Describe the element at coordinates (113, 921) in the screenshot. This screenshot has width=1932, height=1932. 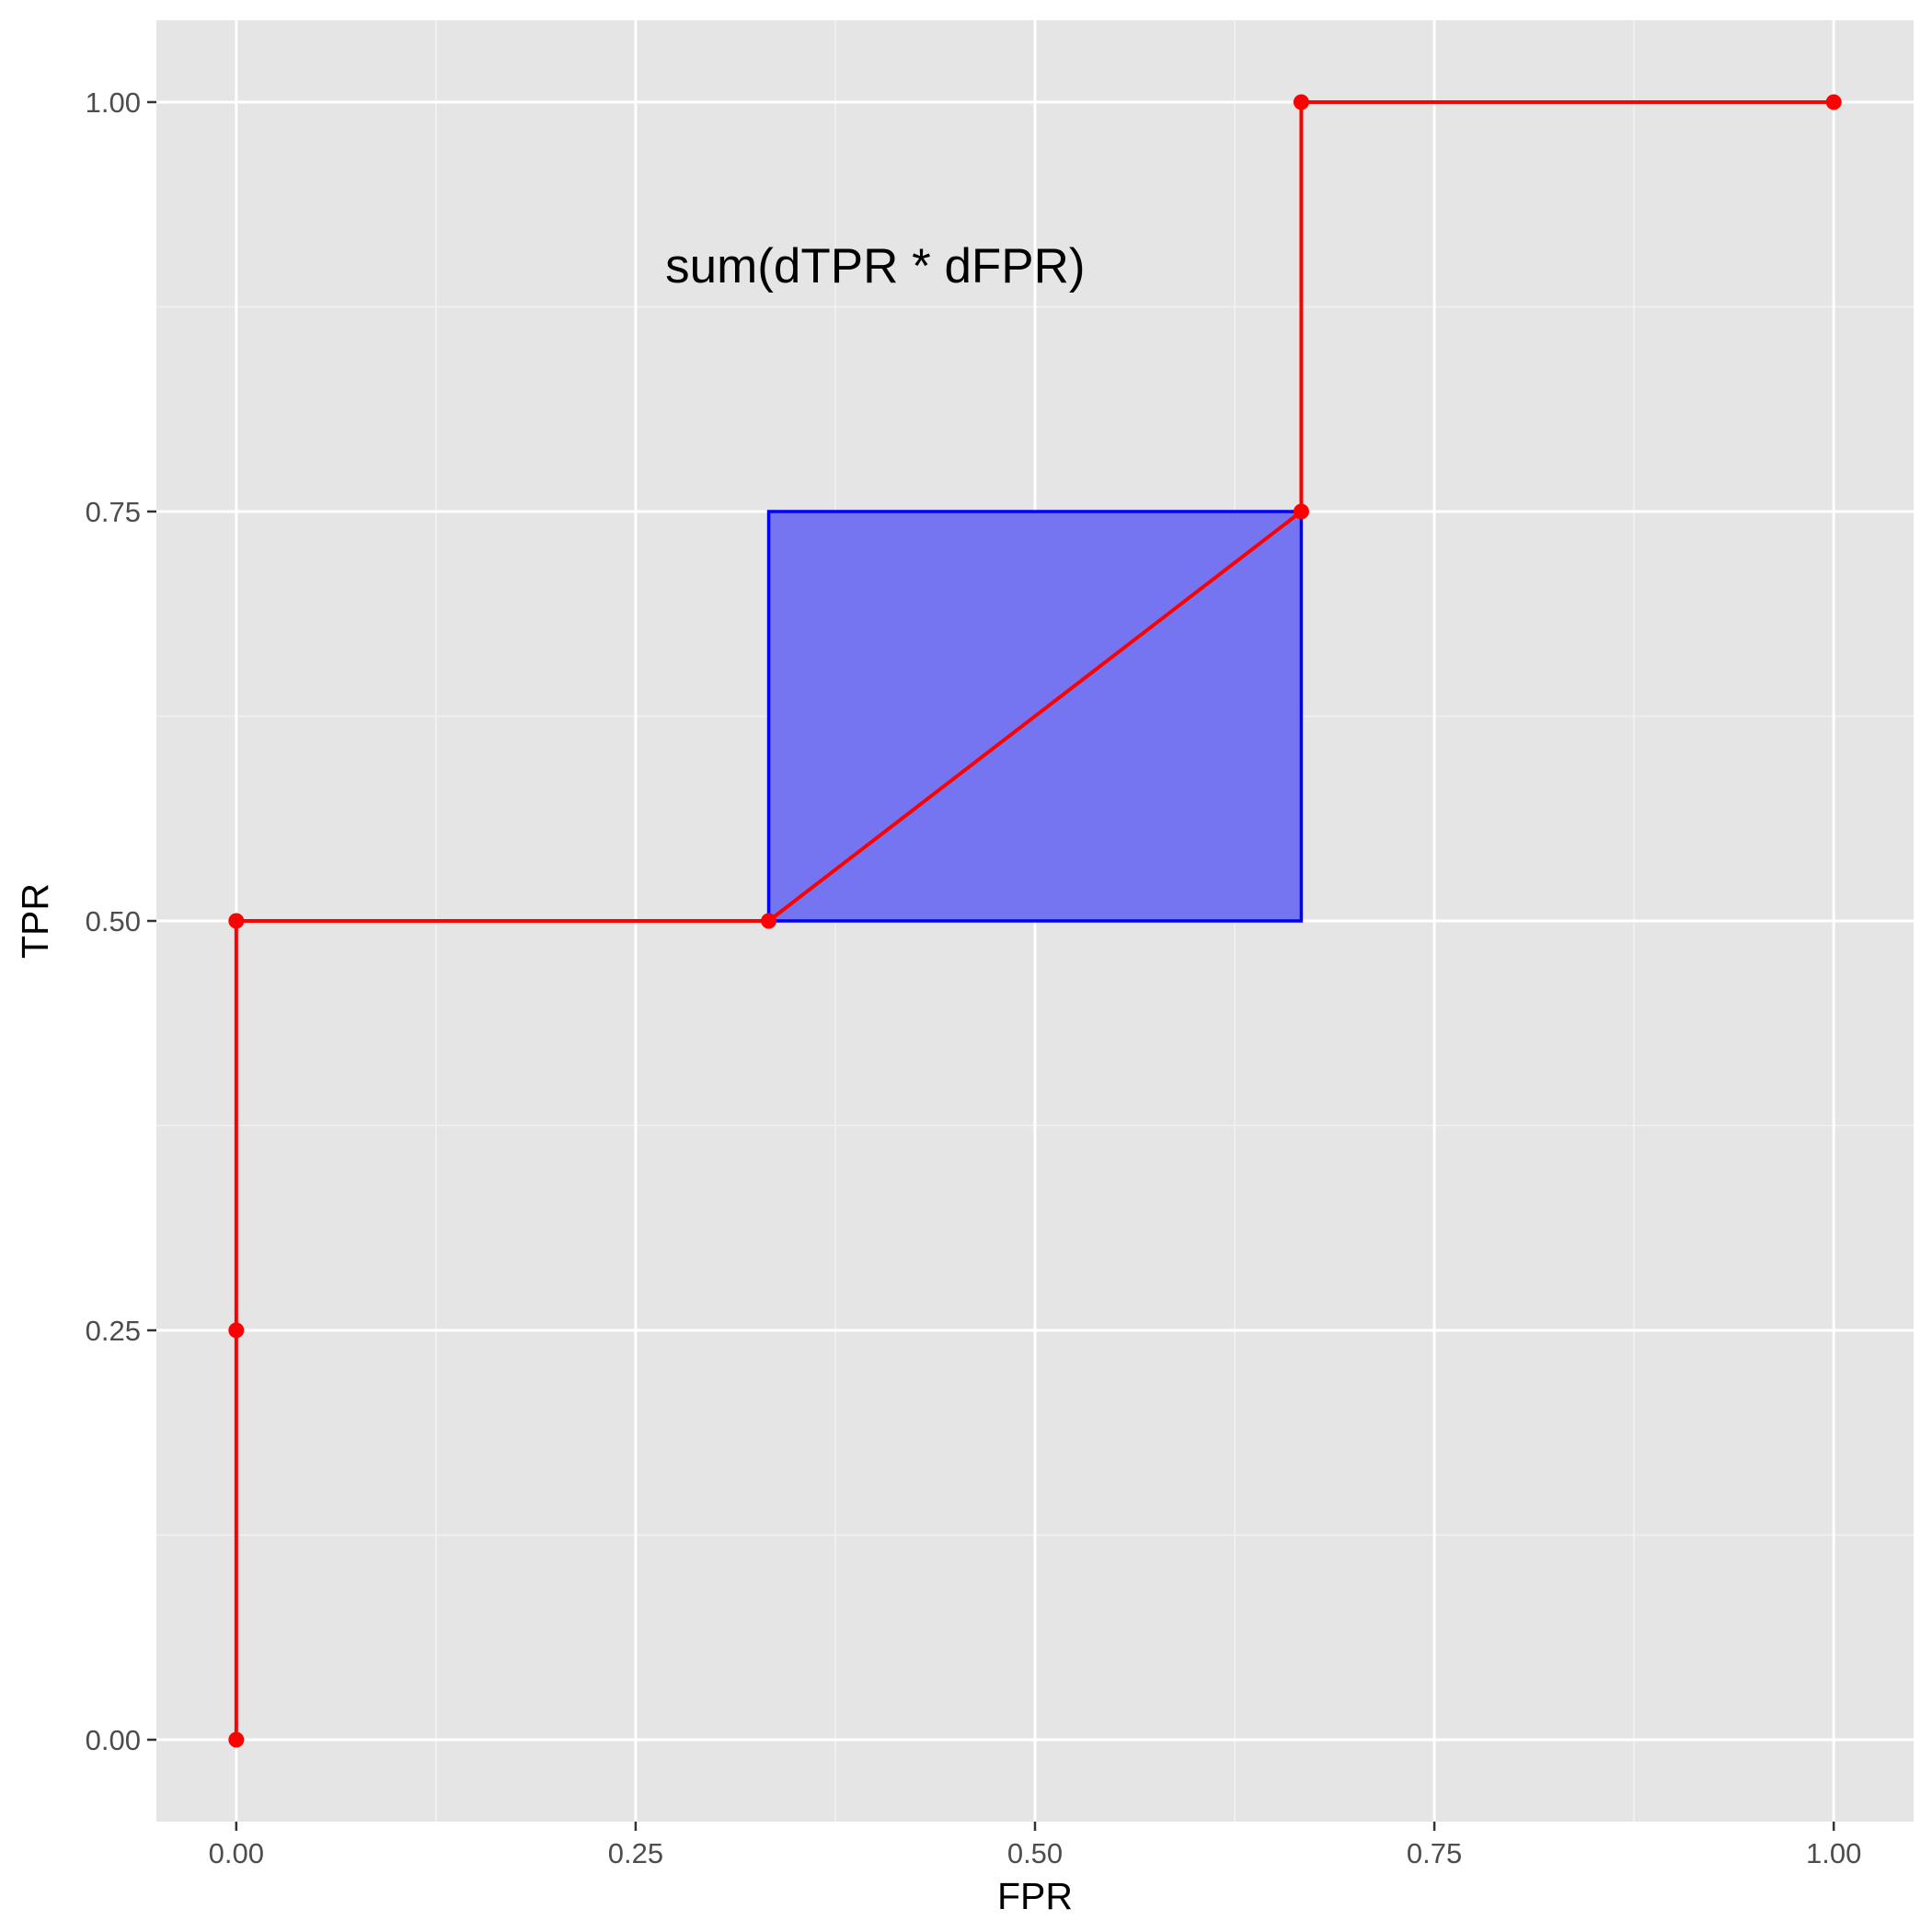
I see `y-tick-label: 0.50` at that location.